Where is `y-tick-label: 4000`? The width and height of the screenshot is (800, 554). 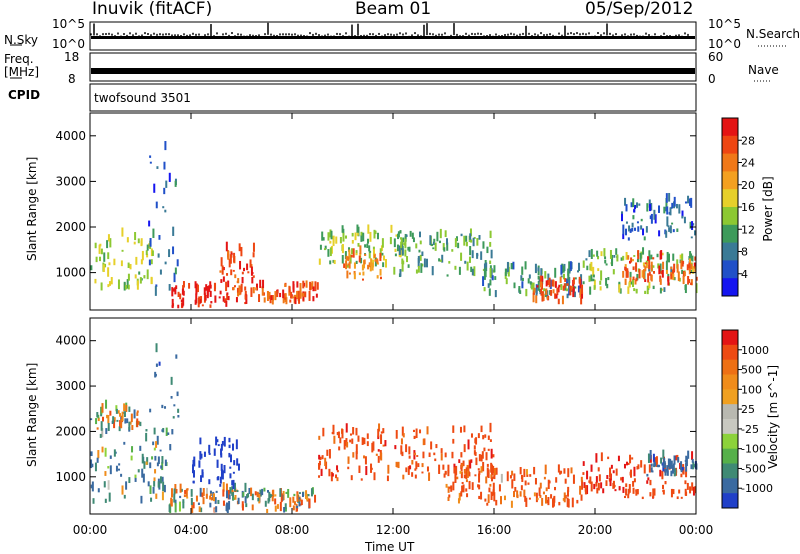
y-tick-label: 4000 is located at coordinates (70, 341).